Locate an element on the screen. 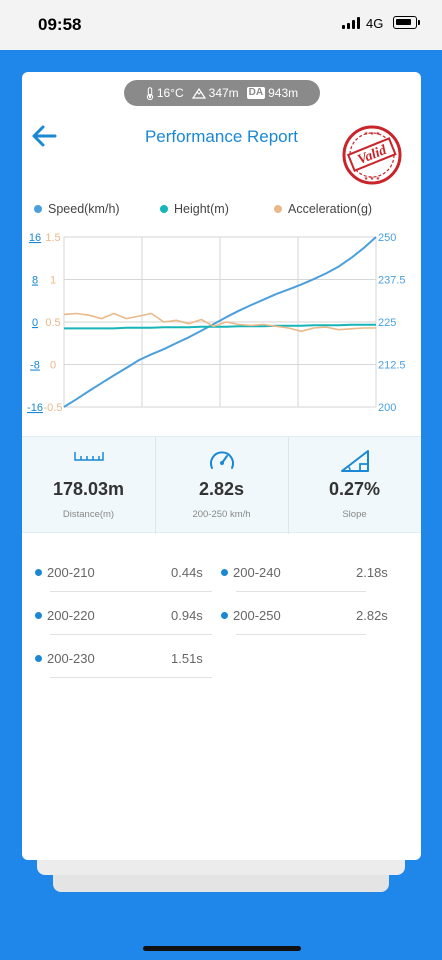 The width and height of the screenshot is (442, 960). legend-speed: Speed(km/h) is located at coordinates (77, 209).